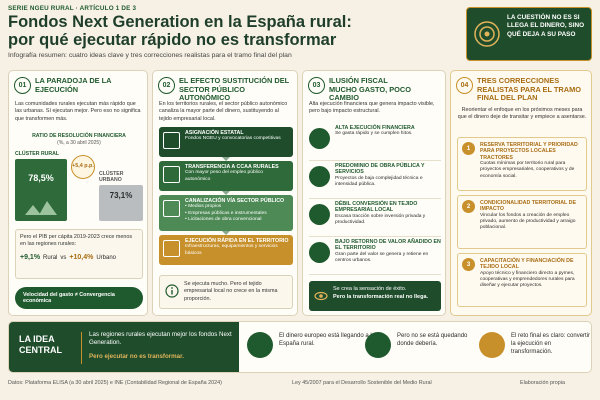 The height and width of the screenshot is (400, 600). I want to click on step-bullet: • Licitaciones de obra convencional, so click(223, 220).